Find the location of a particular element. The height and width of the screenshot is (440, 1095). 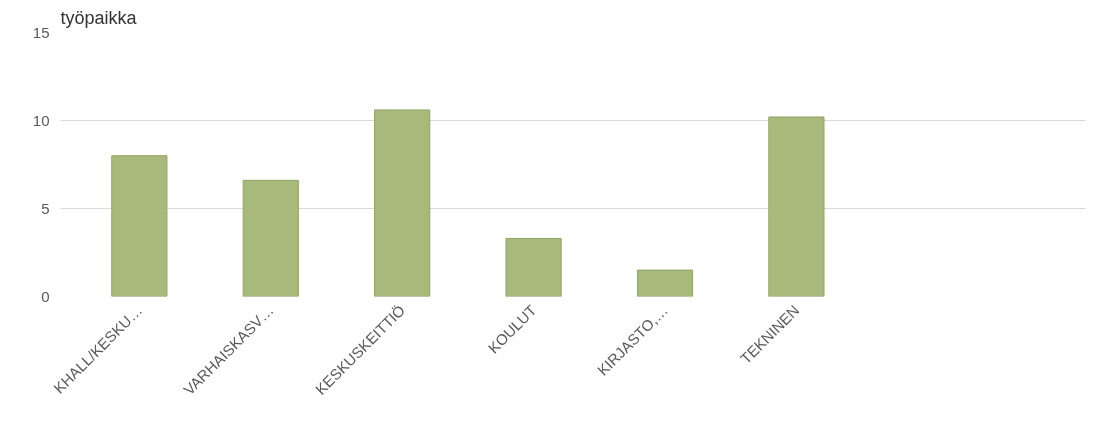

y-tick-label: 5 is located at coordinates (45, 208).